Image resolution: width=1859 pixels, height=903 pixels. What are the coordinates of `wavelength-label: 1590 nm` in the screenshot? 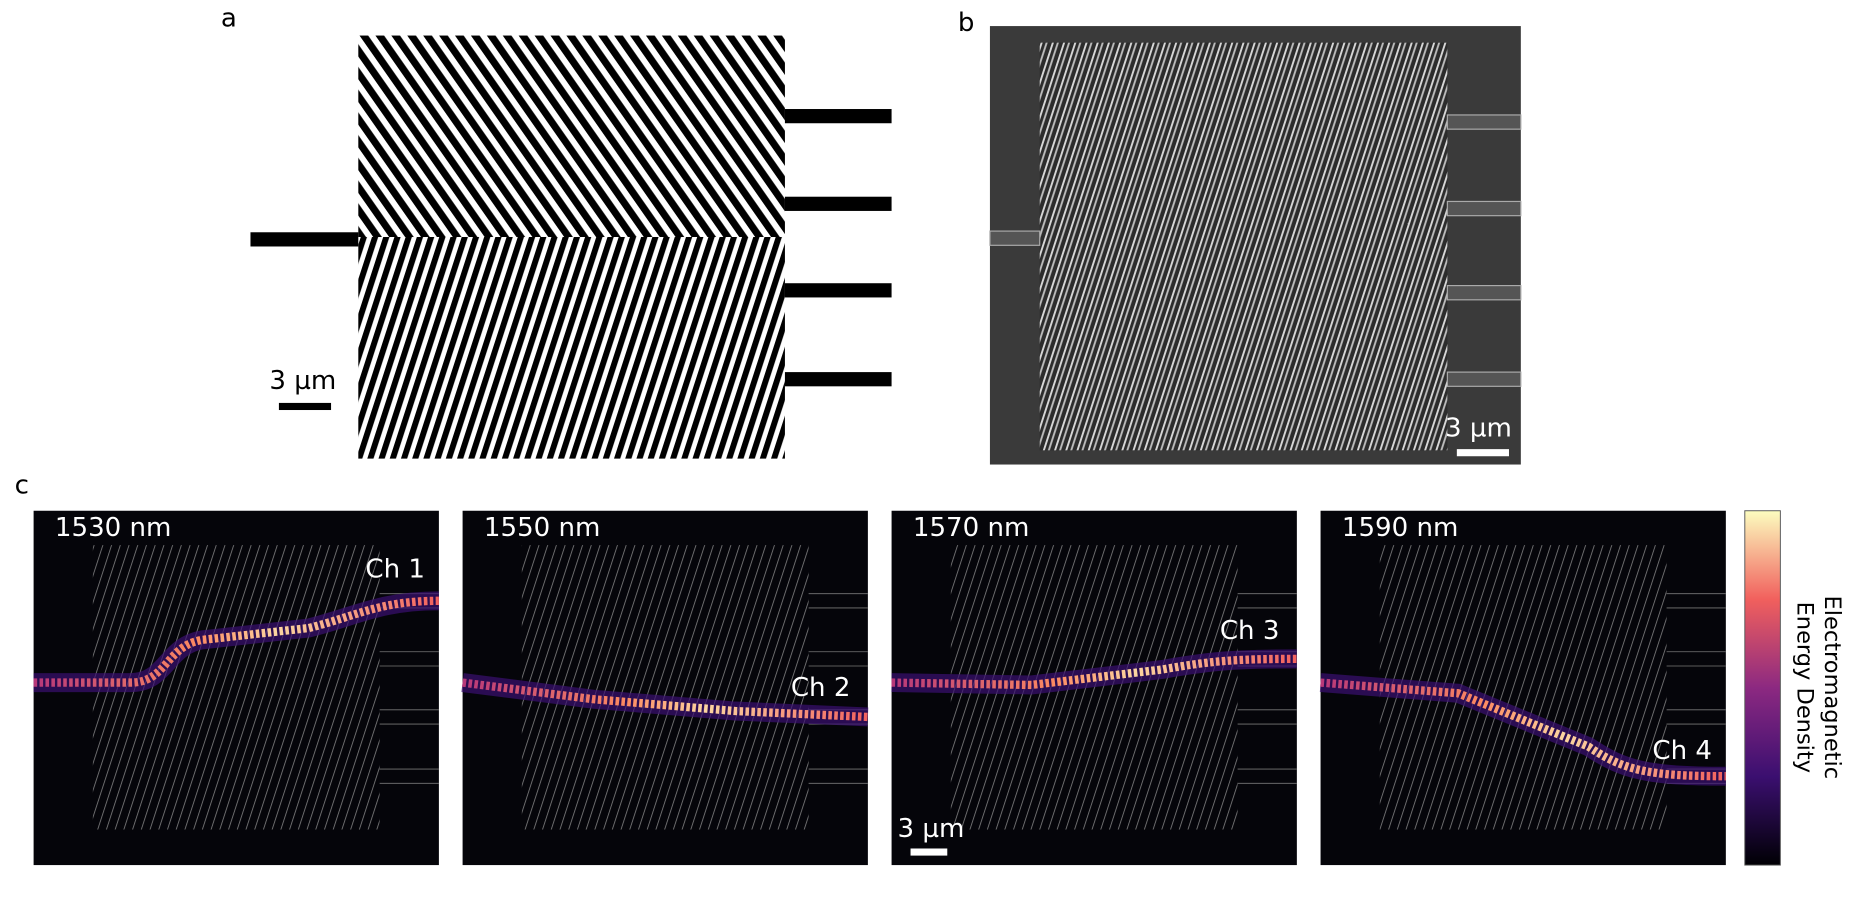 It's located at (1400, 528).